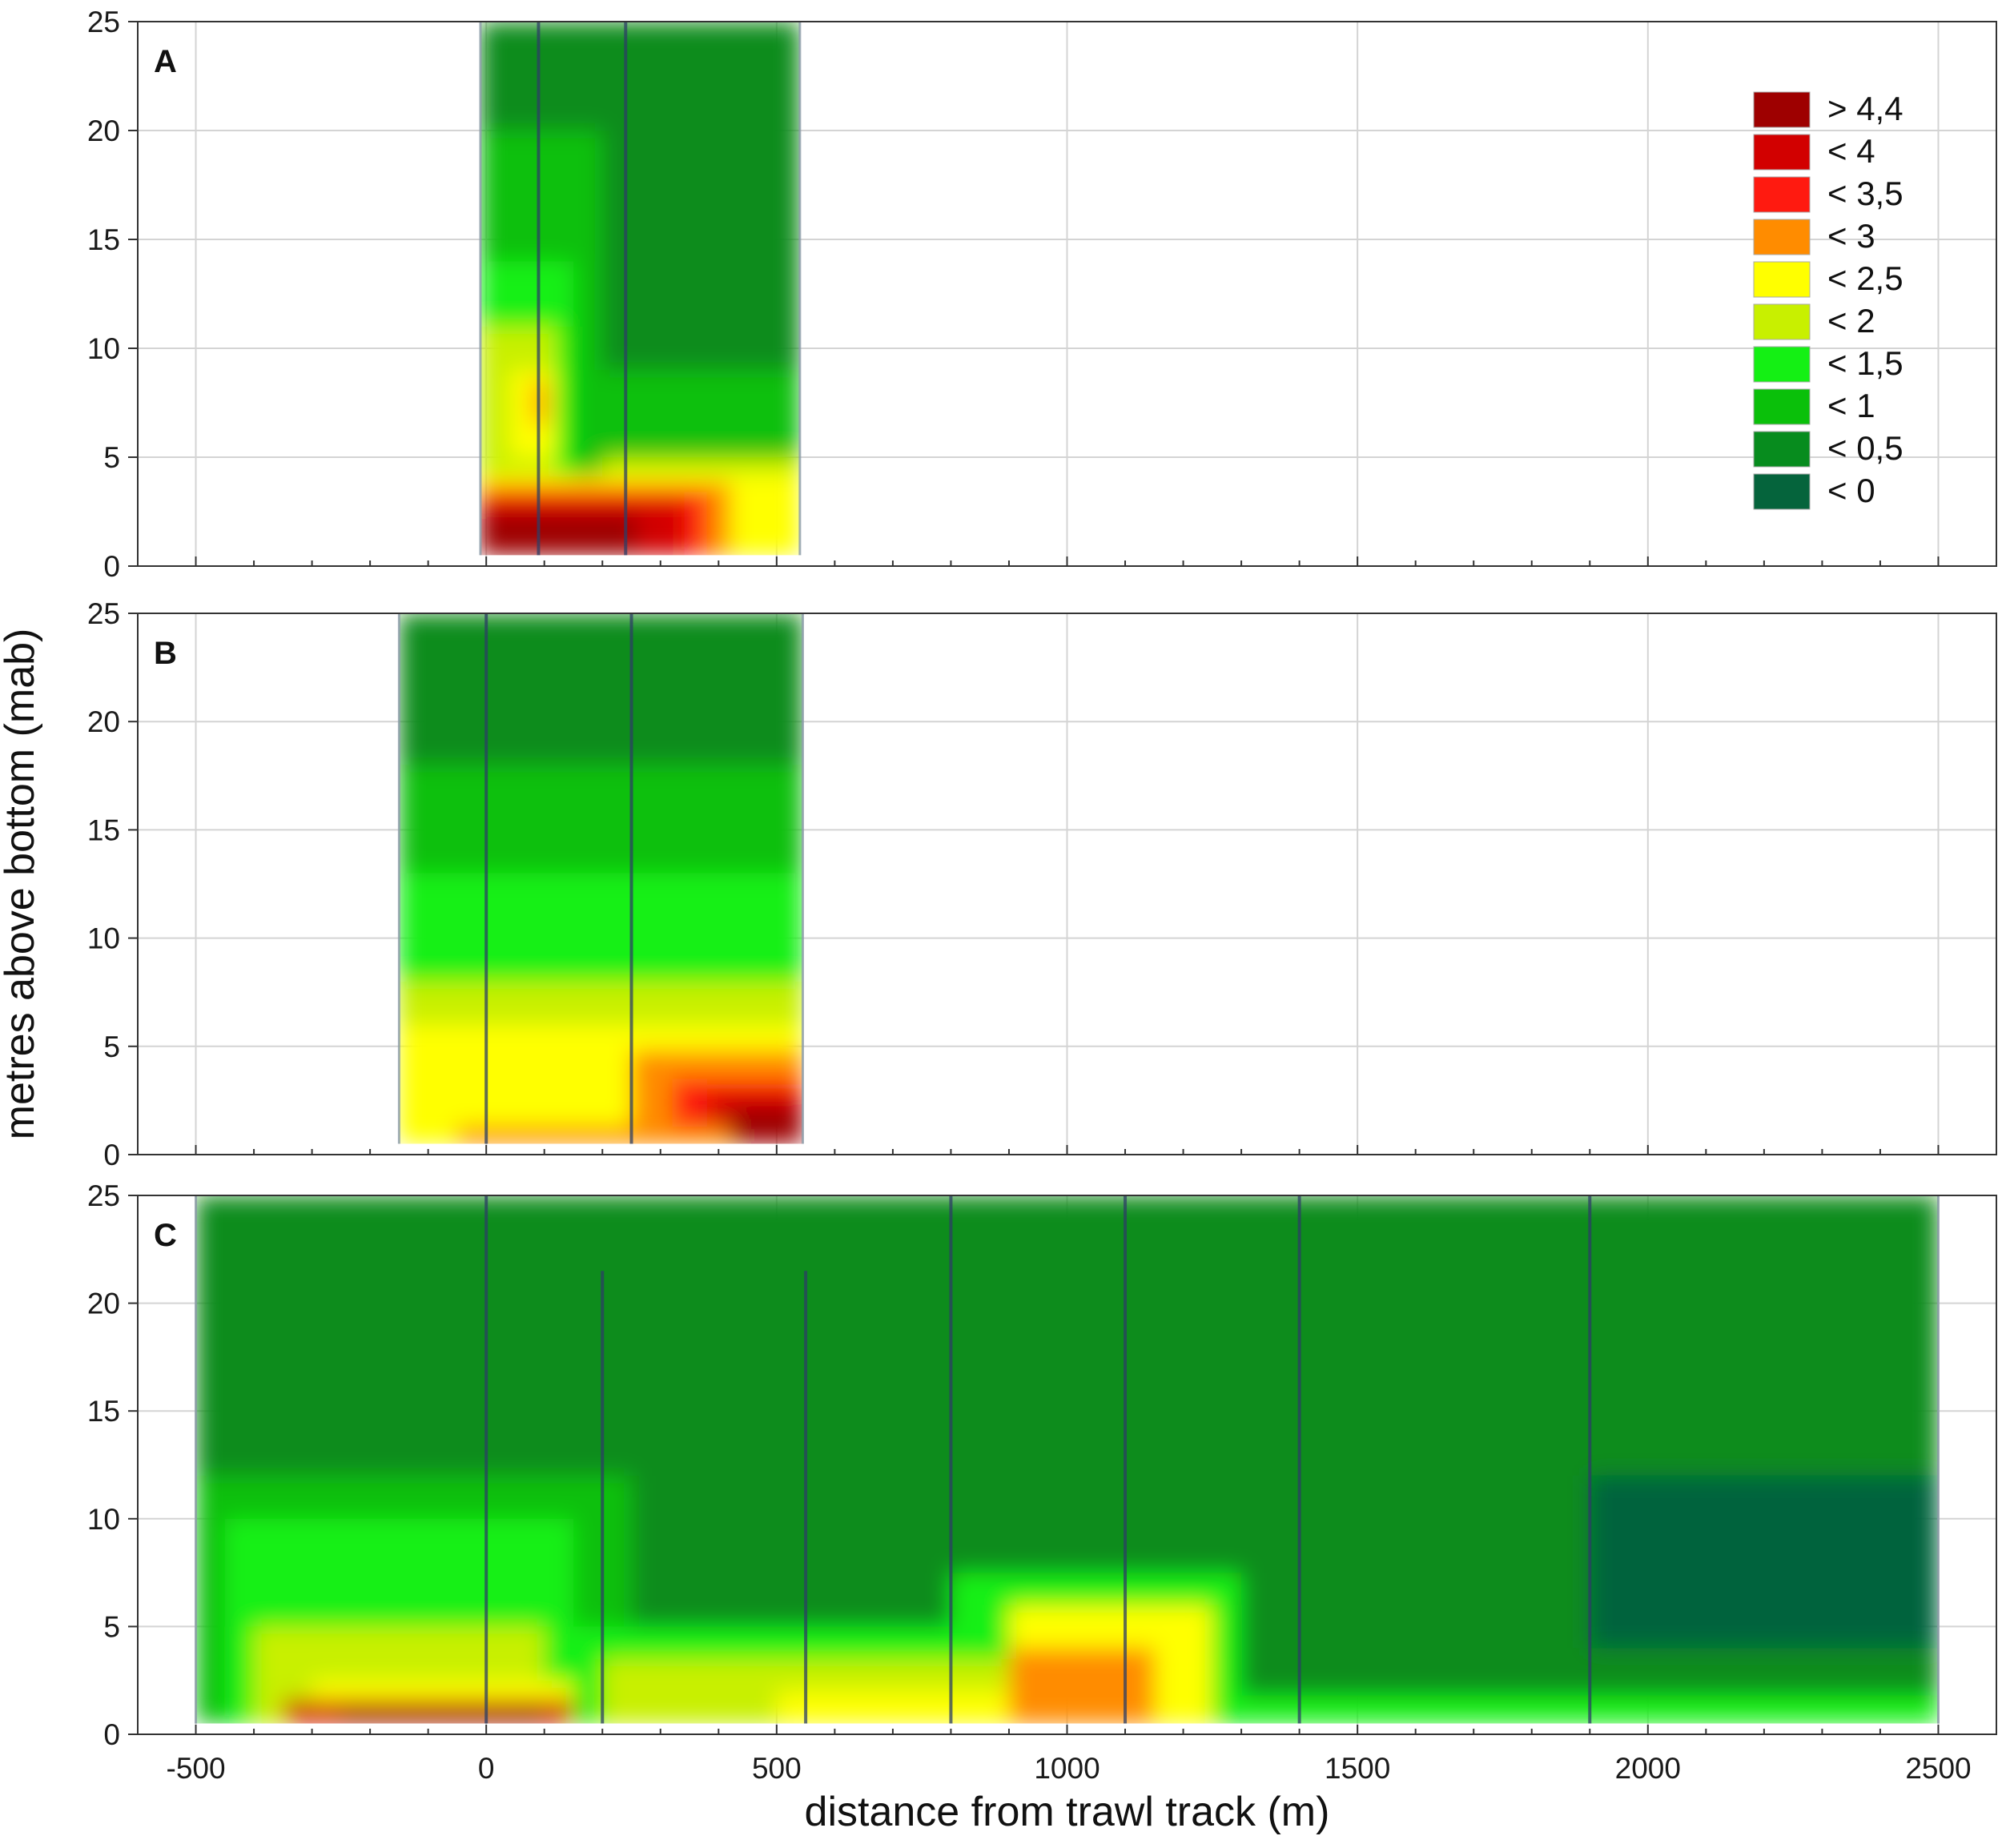 The image size is (2002, 1848). Describe the element at coordinates (1851, 491) in the screenshot. I see `legend-label: < 0` at that location.